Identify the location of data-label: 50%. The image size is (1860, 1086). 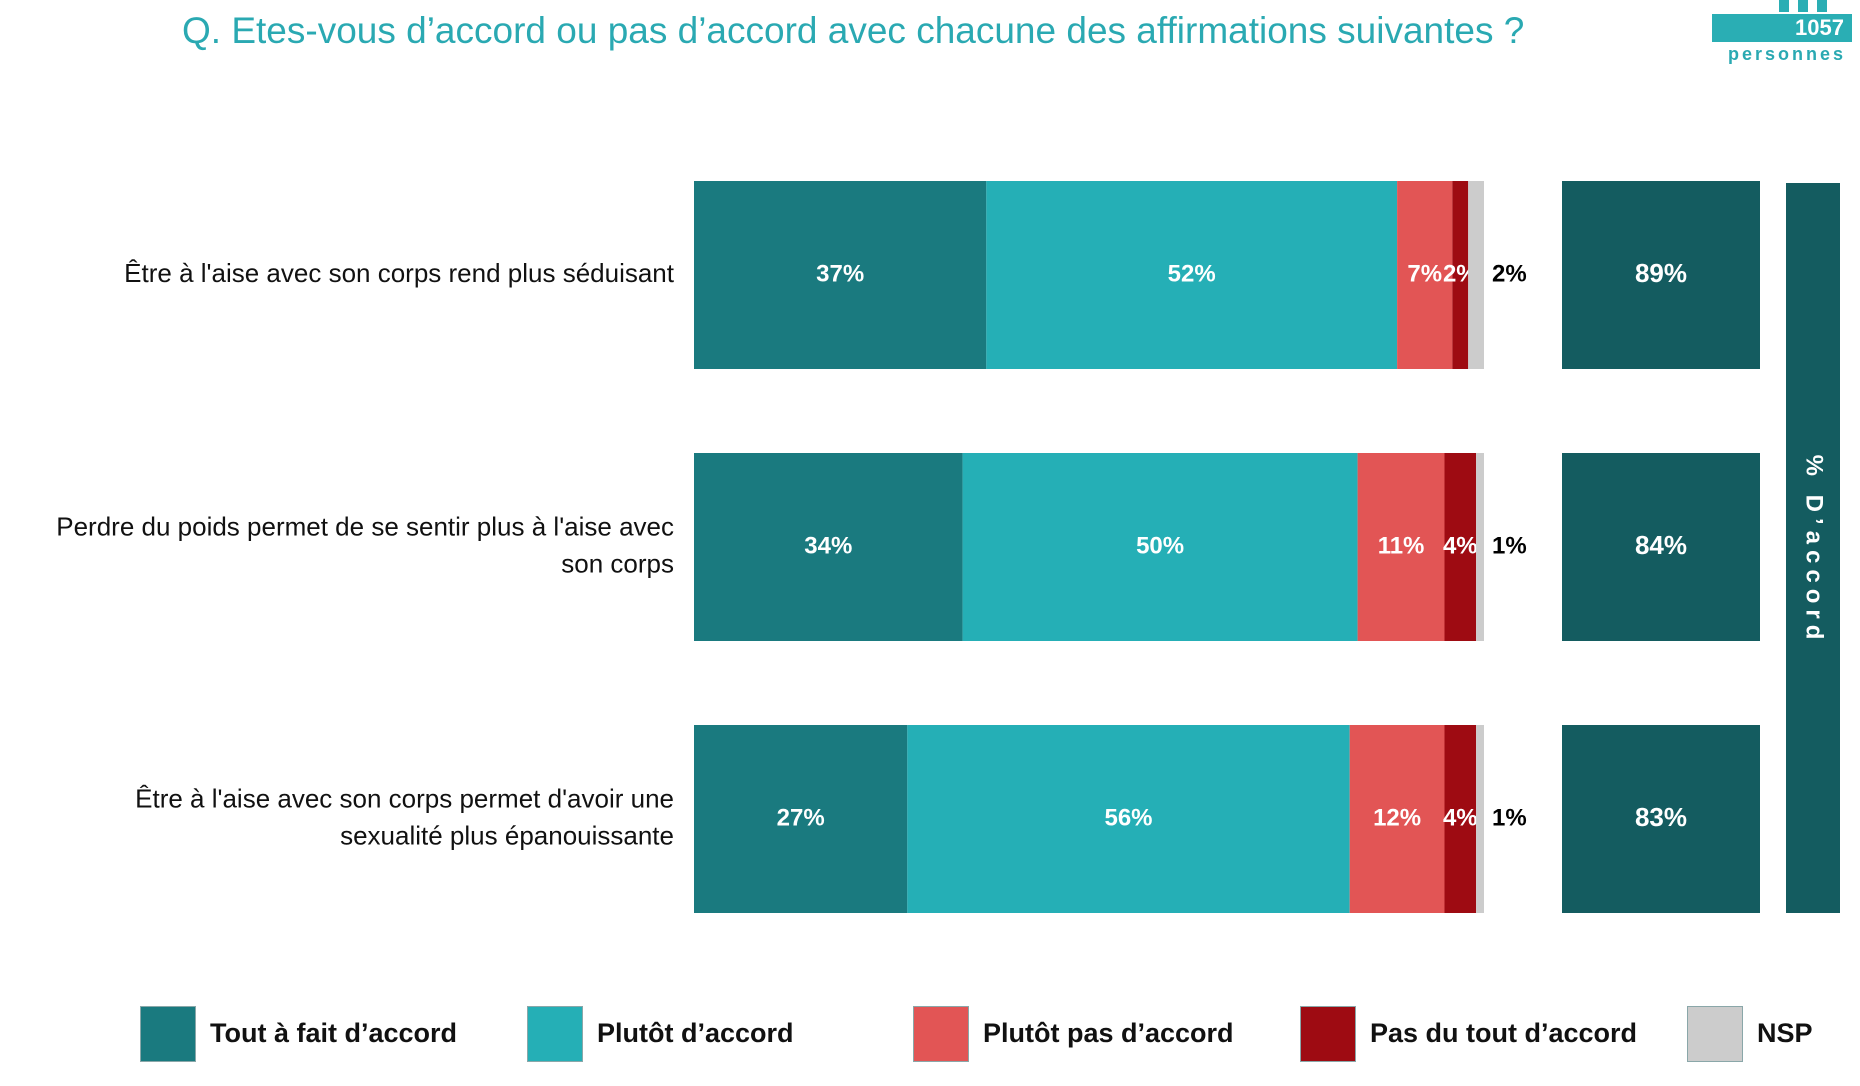
(1160, 545).